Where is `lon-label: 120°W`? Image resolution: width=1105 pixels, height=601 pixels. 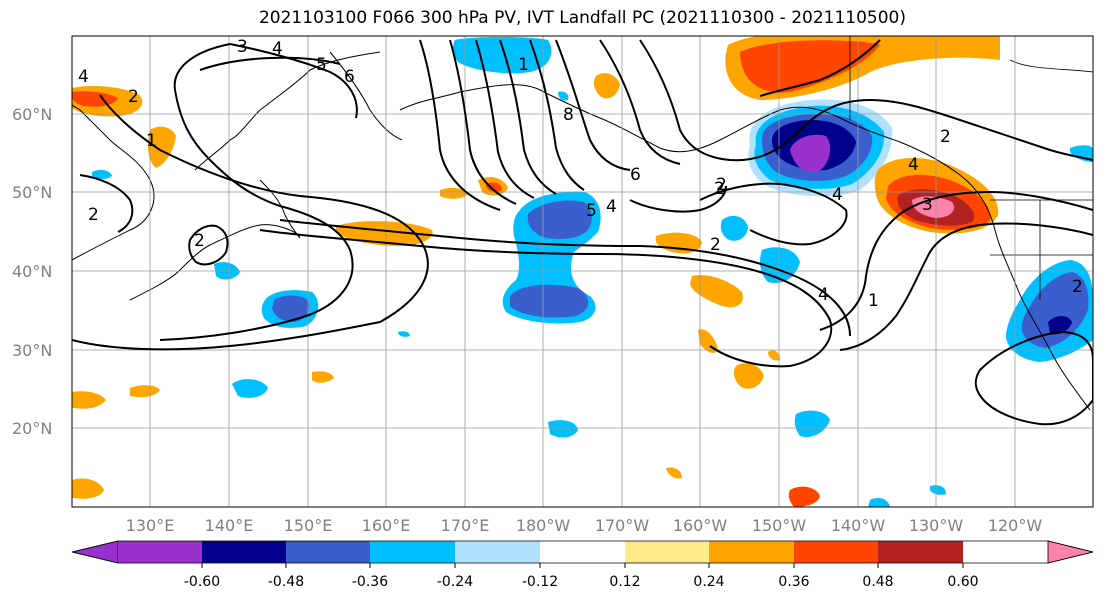 lon-label: 120°W is located at coordinates (1015, 525).